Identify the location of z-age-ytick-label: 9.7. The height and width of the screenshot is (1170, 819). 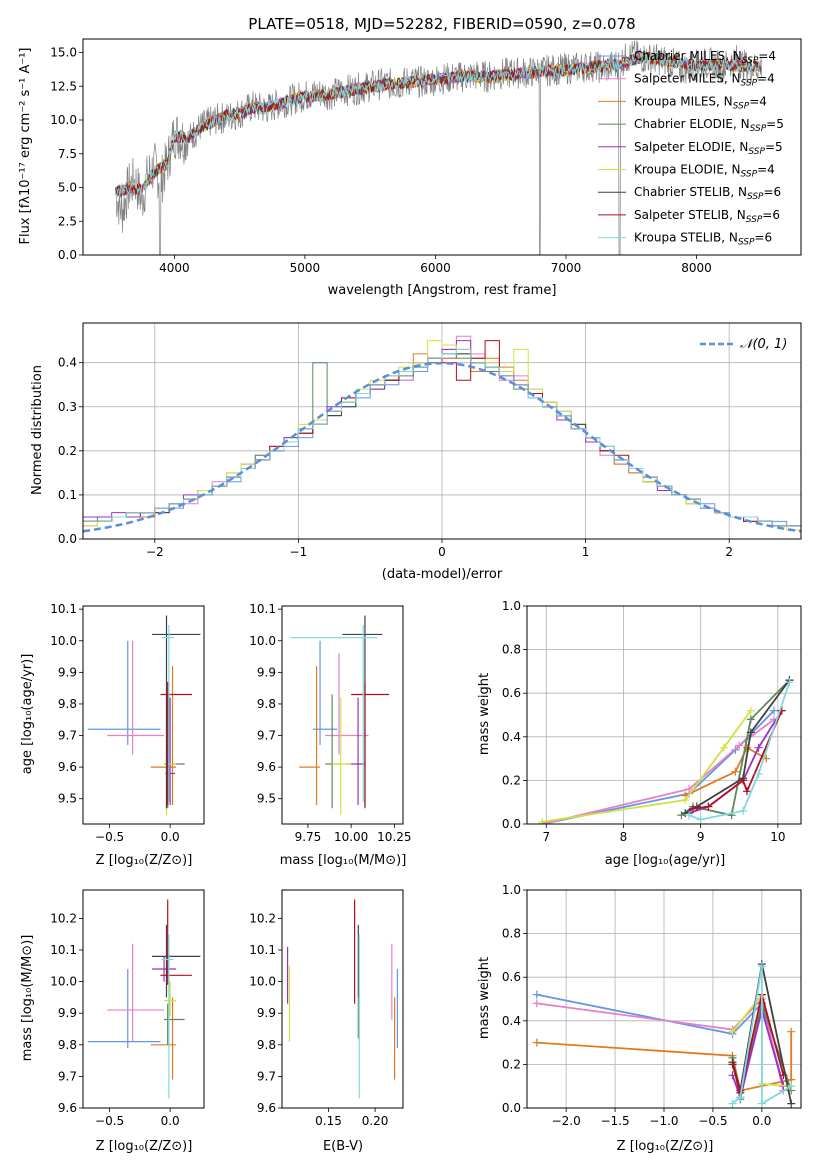
(67, 736).